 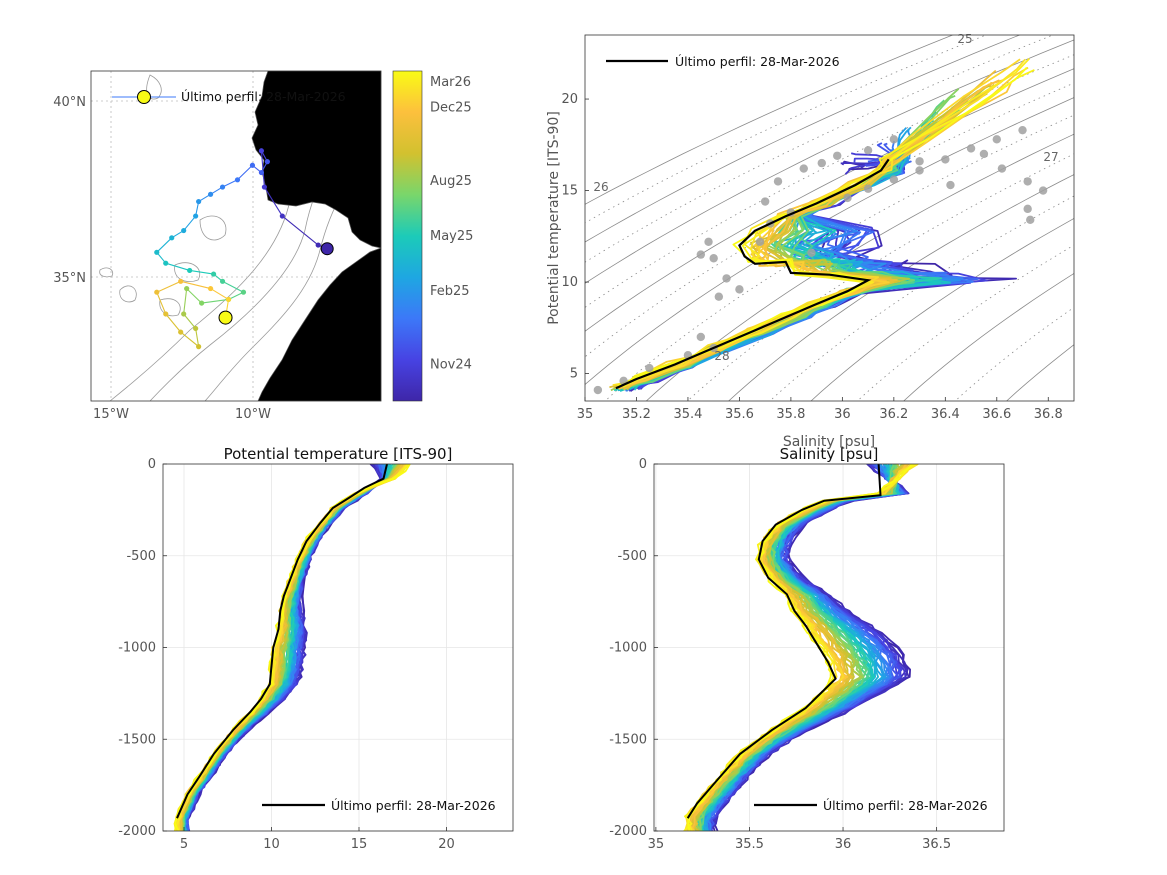 What do you see at coordinates (451, 181) in the screenshot?
I see `colorbar-label: Aug25` at bounding box center [451, 181].